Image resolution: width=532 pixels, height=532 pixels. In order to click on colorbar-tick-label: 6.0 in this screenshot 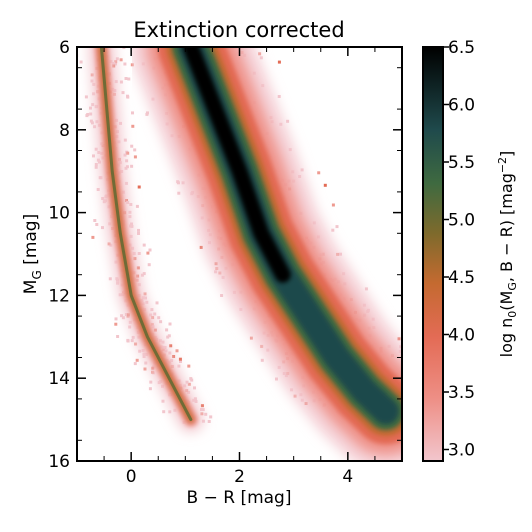, I will do `click(461, 106)`.